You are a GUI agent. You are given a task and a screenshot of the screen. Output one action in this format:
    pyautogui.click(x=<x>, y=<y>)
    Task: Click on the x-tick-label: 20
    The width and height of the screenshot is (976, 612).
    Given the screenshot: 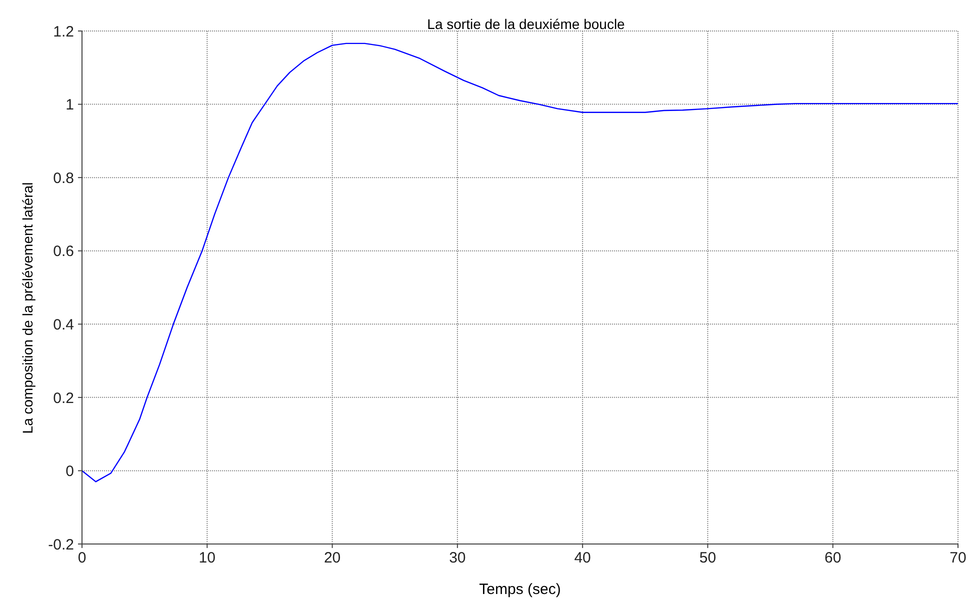 What is the action you would take?
    pyautogui.click(x=332, y=558)
    